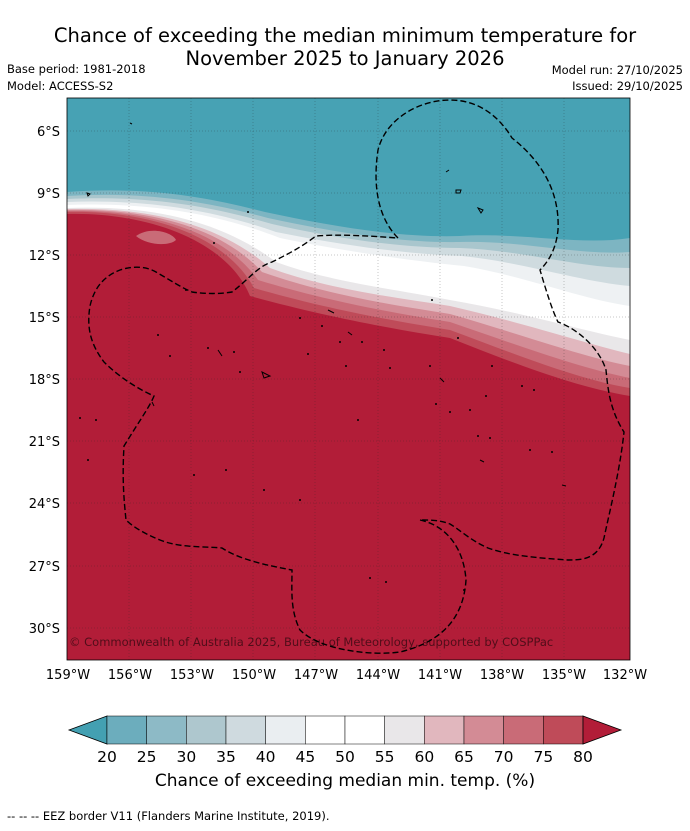  Describe the element at coordinates (543, 757) in the screenshot. I see `colorbar-tick-label: 75` at that location.